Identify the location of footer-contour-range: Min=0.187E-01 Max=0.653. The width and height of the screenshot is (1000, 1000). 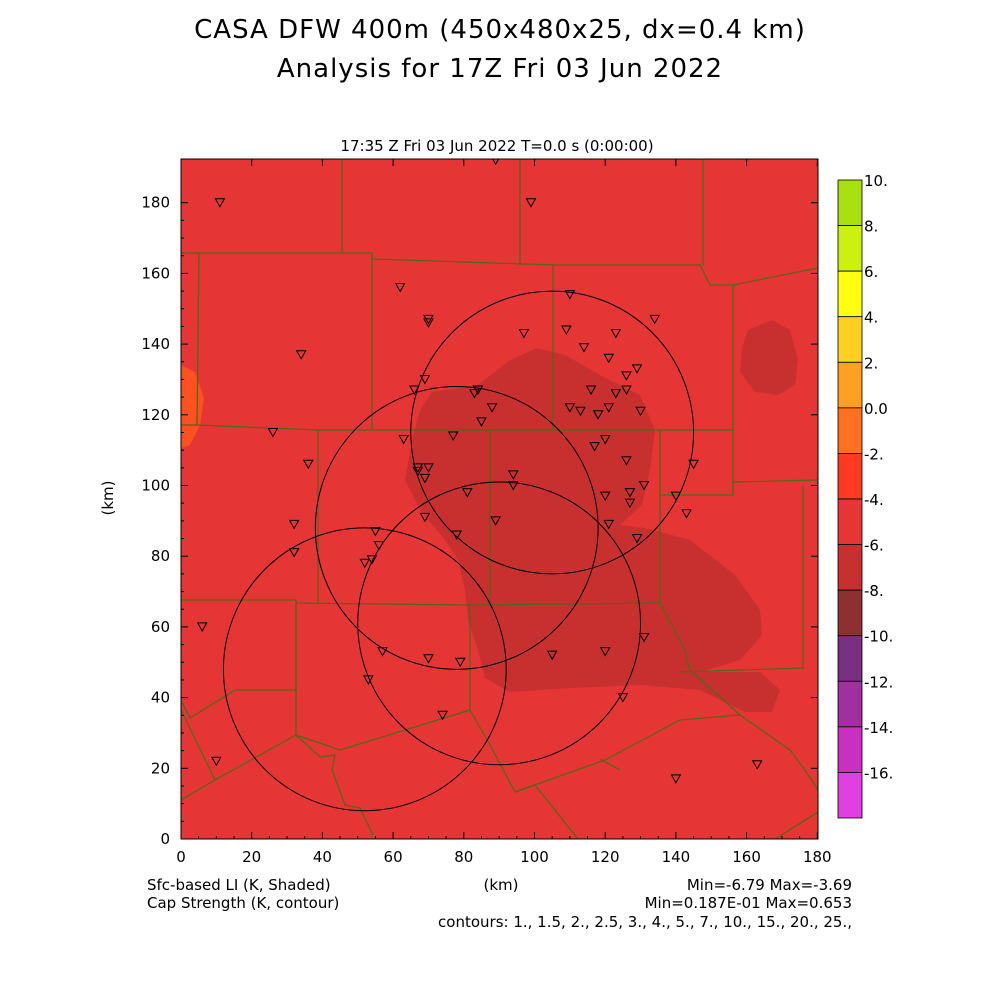
(748, 903).